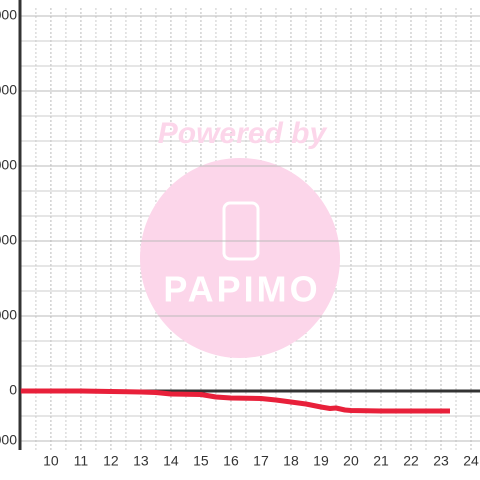 The height and width of the screenshot is (480, 480). What do you see at coordinates (243, 133) in the screenshot?
I see `watermark-text: Powered by` at bounding box center [243, 133].